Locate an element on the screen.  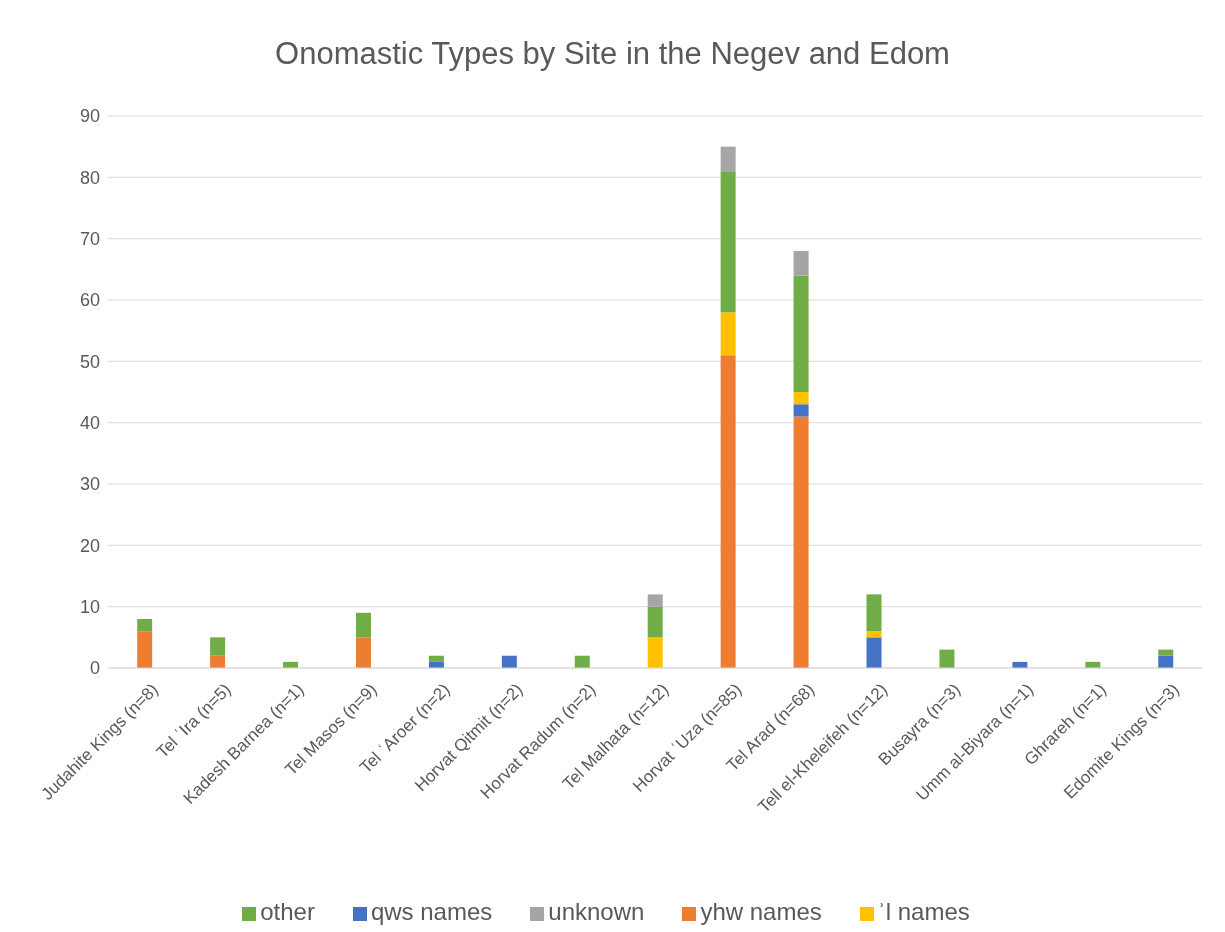
chart-title: Onomastic Types by Site in the Negev and Edom is located at coordinates (612, 54).